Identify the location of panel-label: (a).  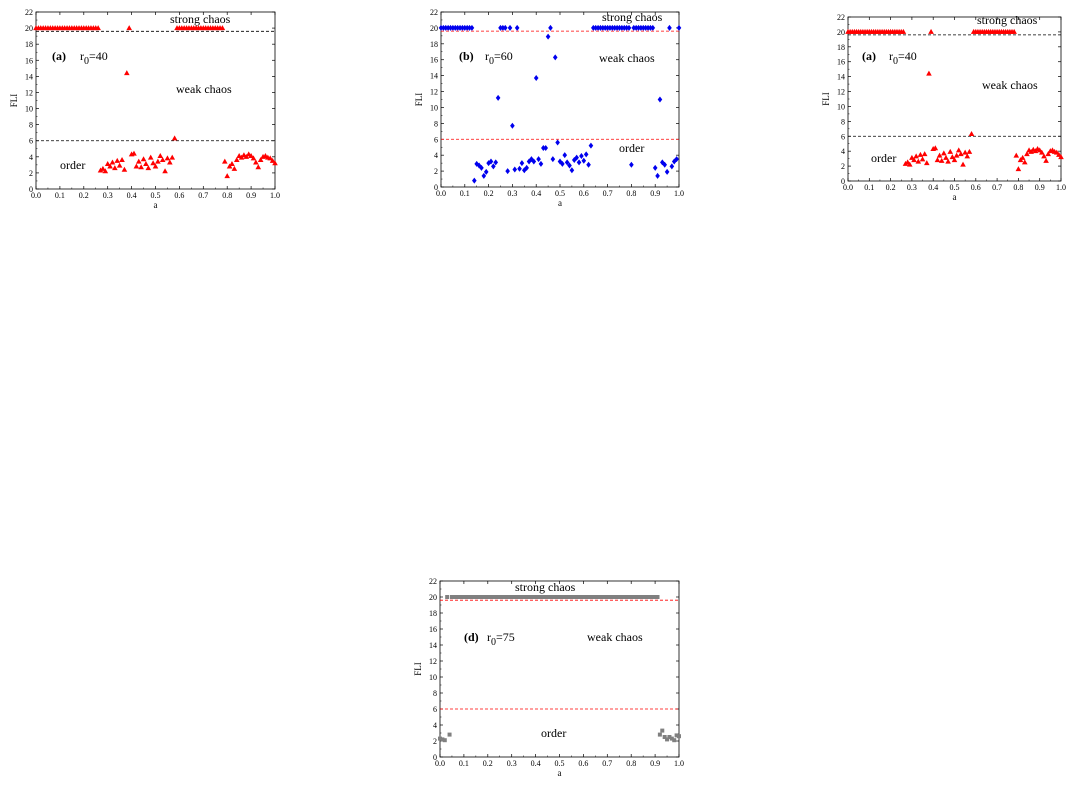
(59, 56).